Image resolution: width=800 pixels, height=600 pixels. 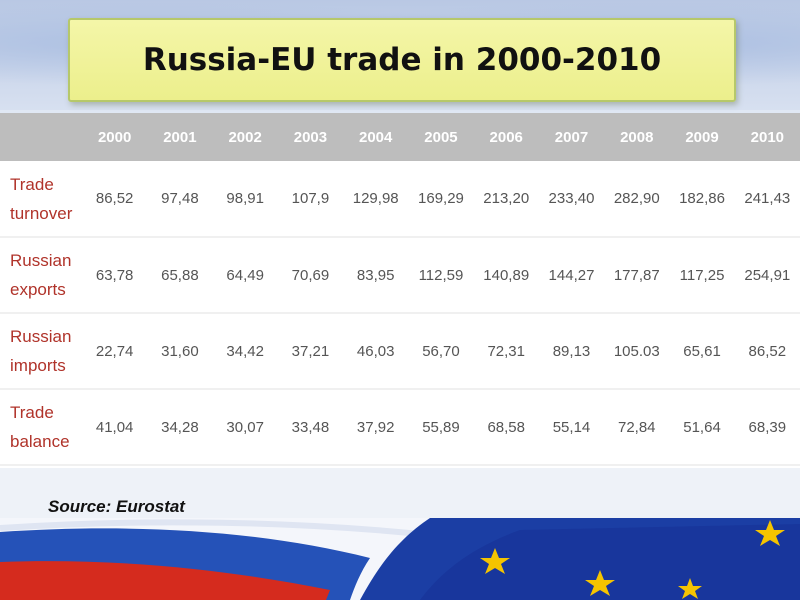 I want to click on table-cell: 112,59, so click(x=441, y=275).